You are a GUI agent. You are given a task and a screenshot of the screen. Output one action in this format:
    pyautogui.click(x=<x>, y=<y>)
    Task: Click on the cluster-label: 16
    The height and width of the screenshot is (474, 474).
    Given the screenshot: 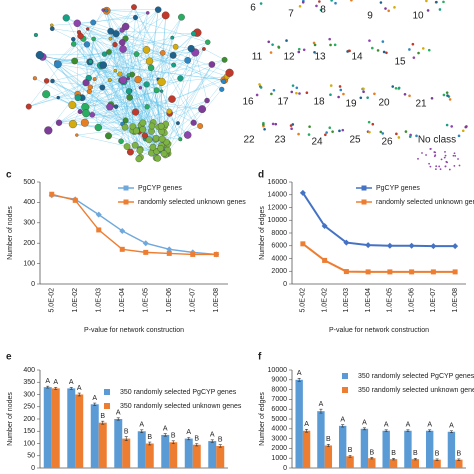 What is the action you would take?
    pyautogui.click(x=248, y=102)
    